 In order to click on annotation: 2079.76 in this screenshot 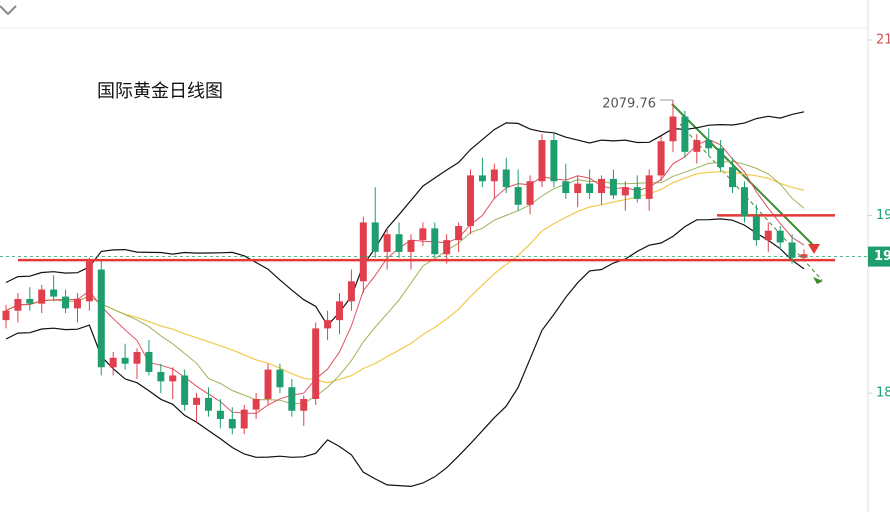, I will do `click(629, 104)`.